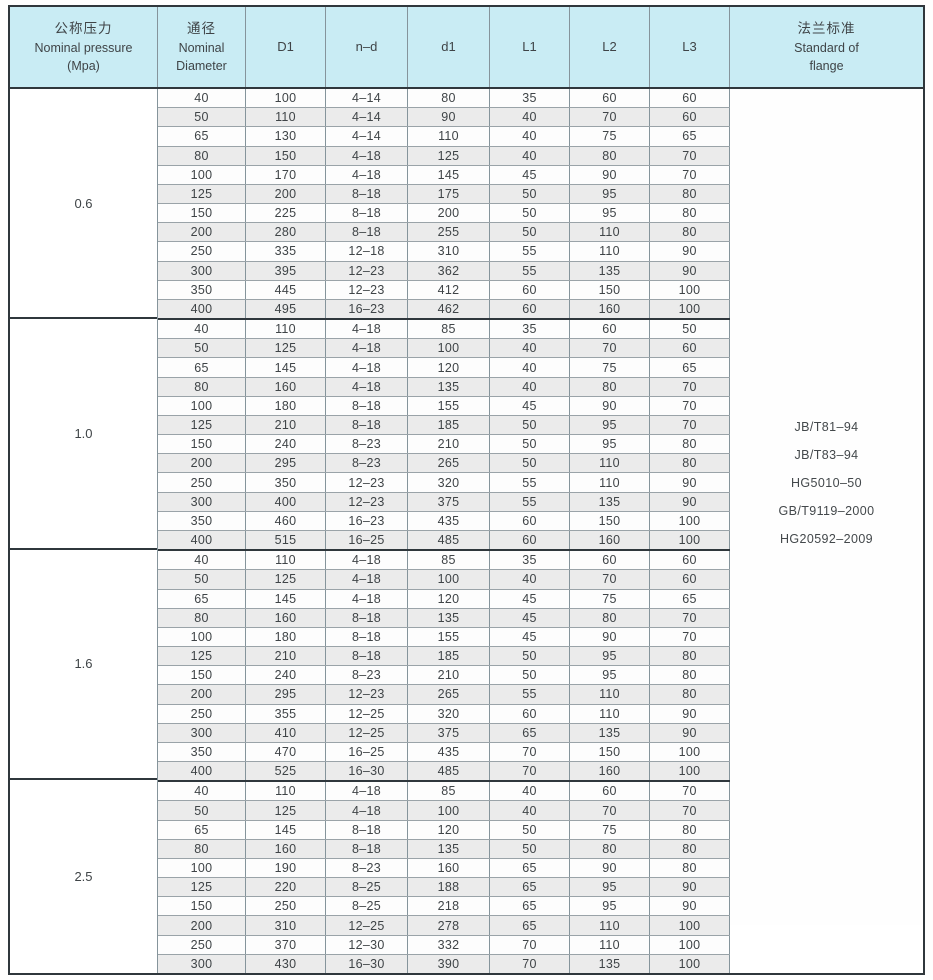 This screenshot has height=980, width=933. Describe the element at coordinates (449, 637) in the screenshot. I see `table-cell: 155` at that location.